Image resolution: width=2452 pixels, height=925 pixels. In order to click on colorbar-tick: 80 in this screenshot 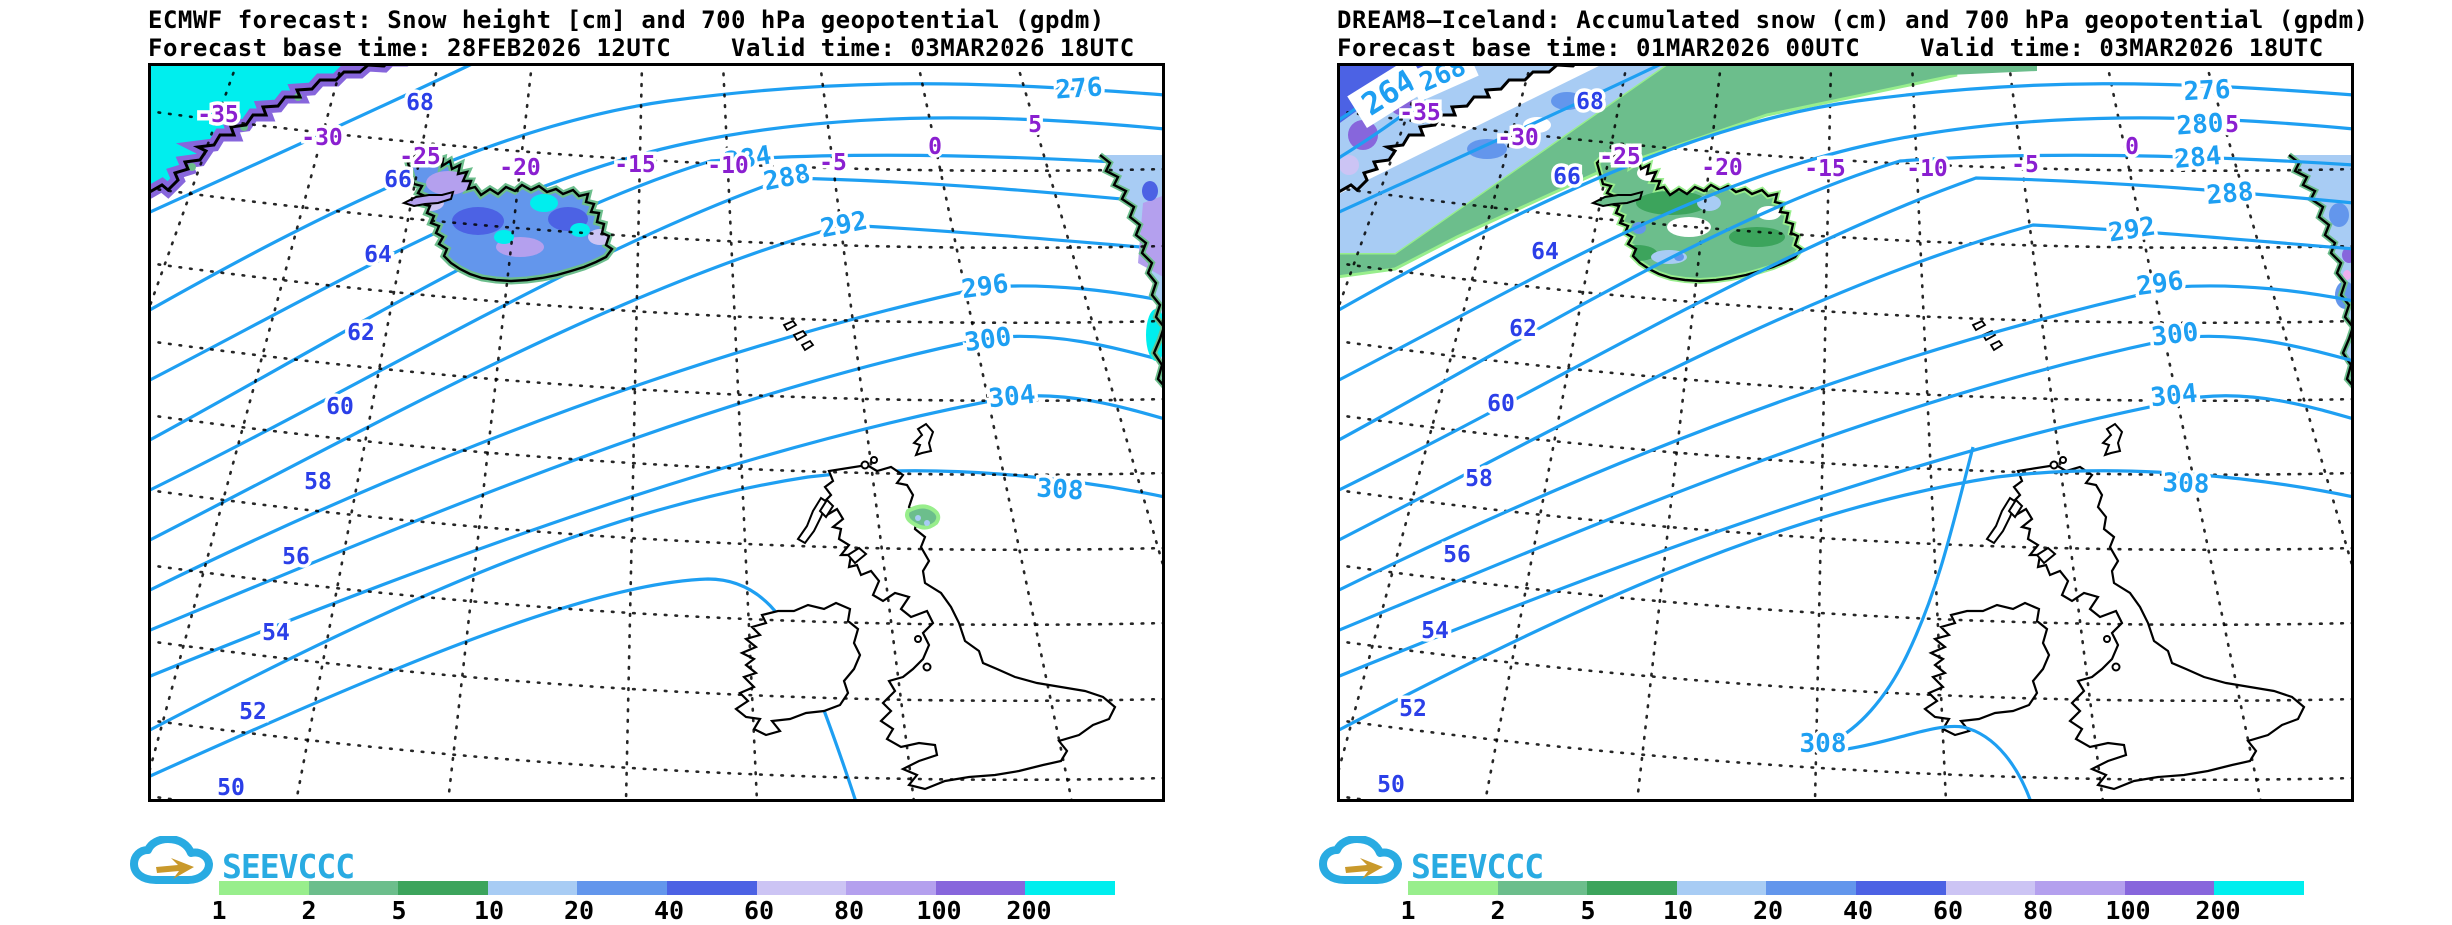, I will do `click(2038, 910)`.